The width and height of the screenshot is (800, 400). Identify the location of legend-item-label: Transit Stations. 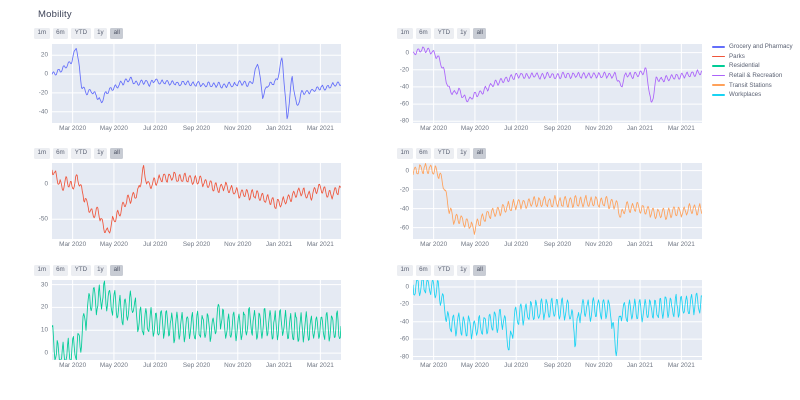
(750, 85).